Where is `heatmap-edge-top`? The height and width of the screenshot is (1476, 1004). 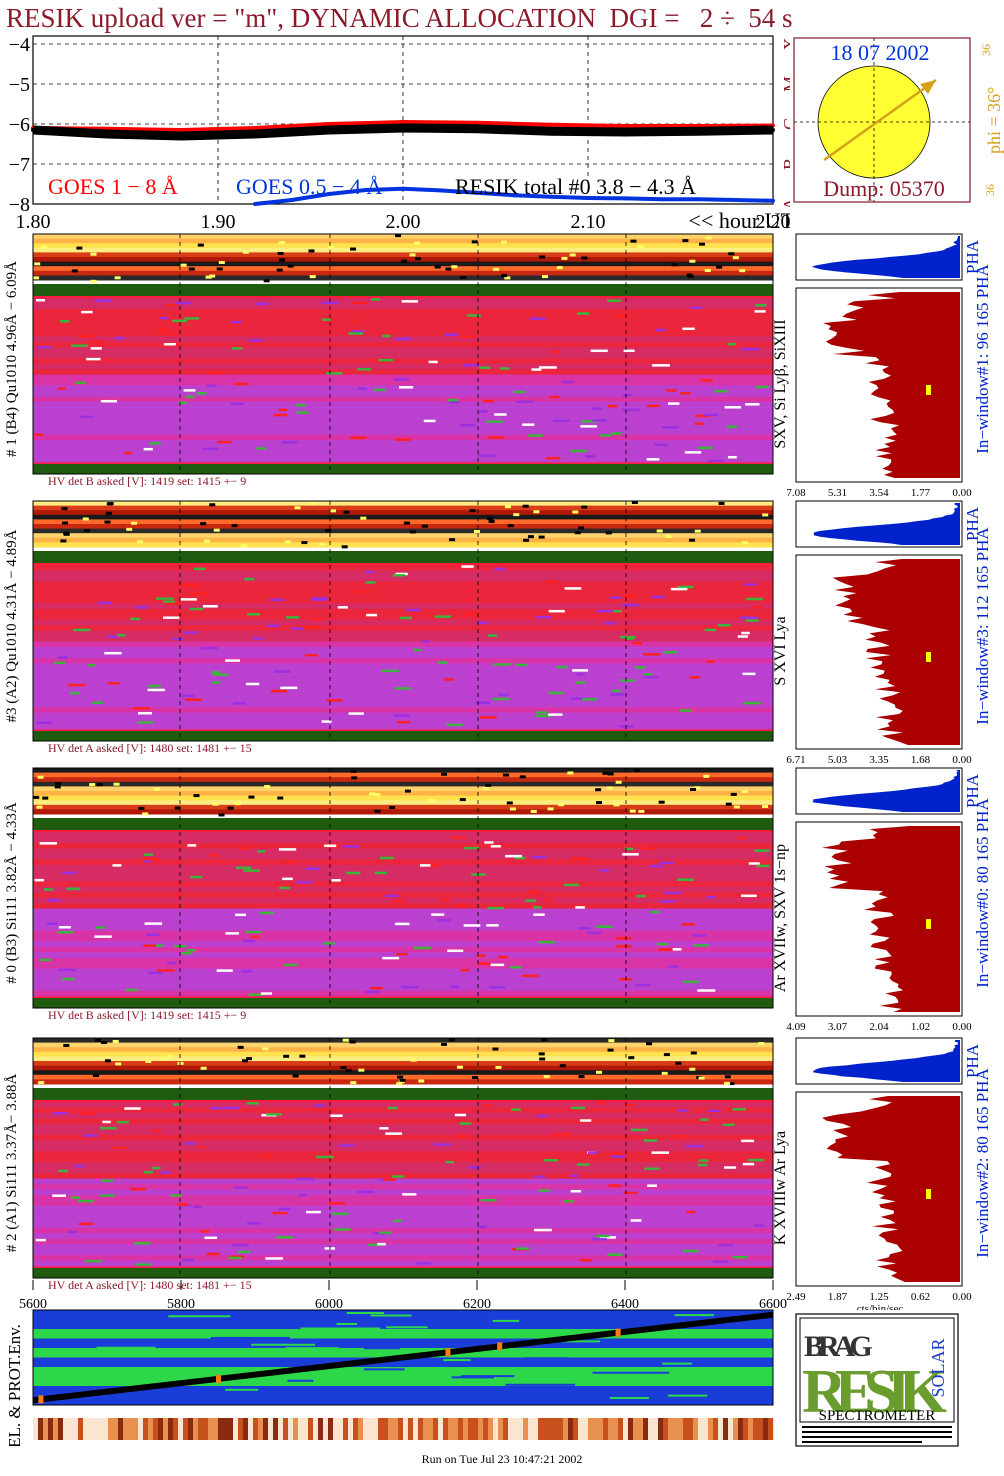
heatmap-edge-top is located at coordinates (403, 1094).